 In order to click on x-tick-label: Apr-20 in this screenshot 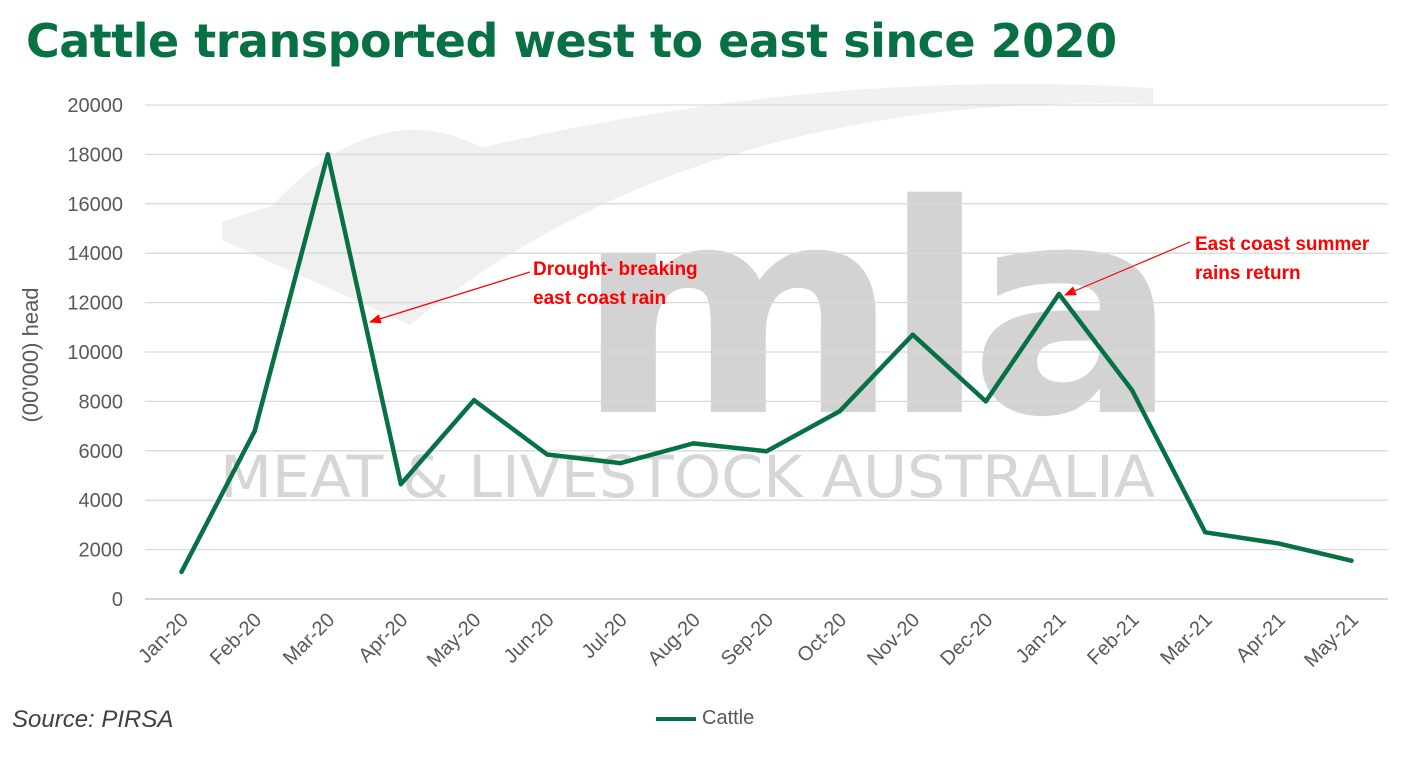, I will do `click(383, 638)`.